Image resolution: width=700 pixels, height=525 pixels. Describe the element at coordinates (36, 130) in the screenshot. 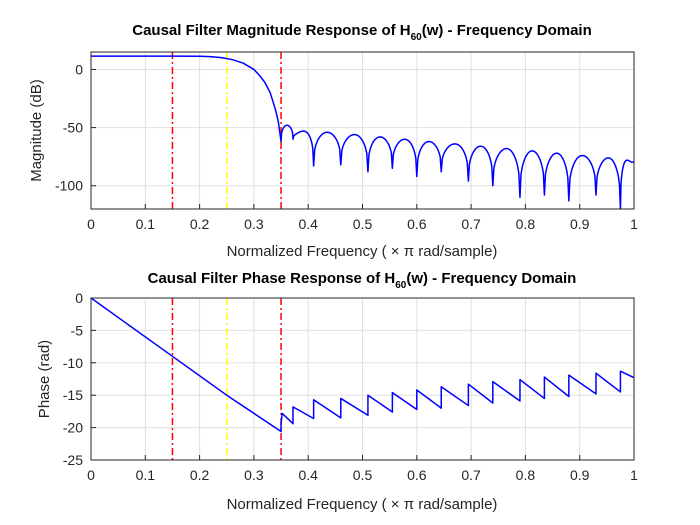

I see `magnitude-y-label: Magnitude (dB)` at that location.